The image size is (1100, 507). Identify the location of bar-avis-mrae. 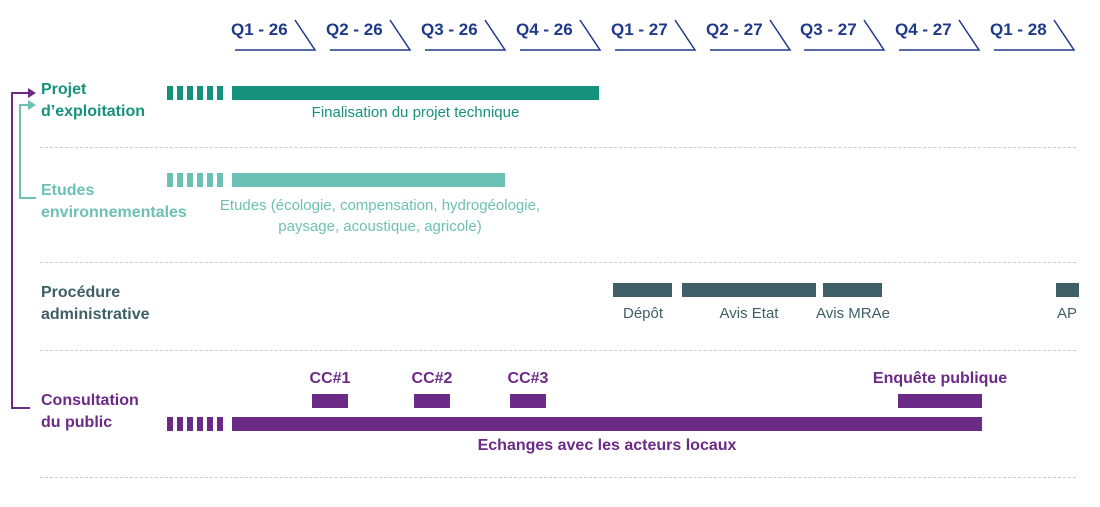
(852, 290).